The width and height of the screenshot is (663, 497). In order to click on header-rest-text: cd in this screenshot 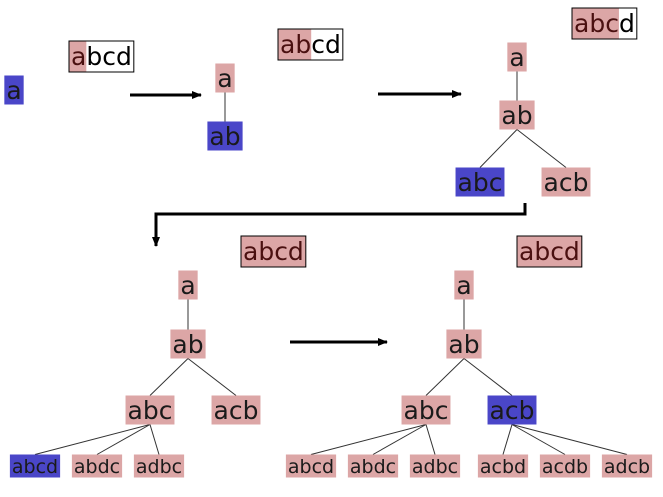, I will do `click(326, 44)`.